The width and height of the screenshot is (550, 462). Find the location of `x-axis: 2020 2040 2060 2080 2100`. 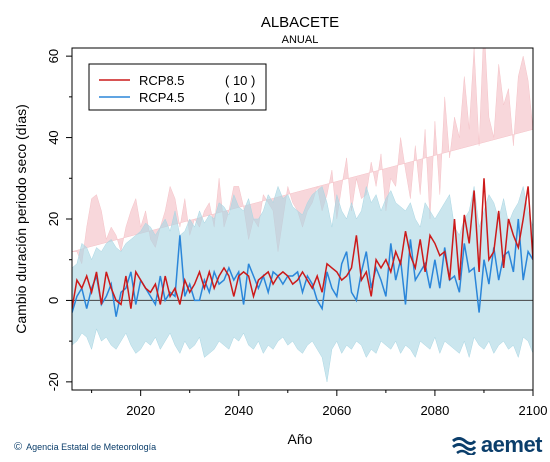

x-axis: 2020 2040 2060 2080 2100 is located at coordinates (319, 404).